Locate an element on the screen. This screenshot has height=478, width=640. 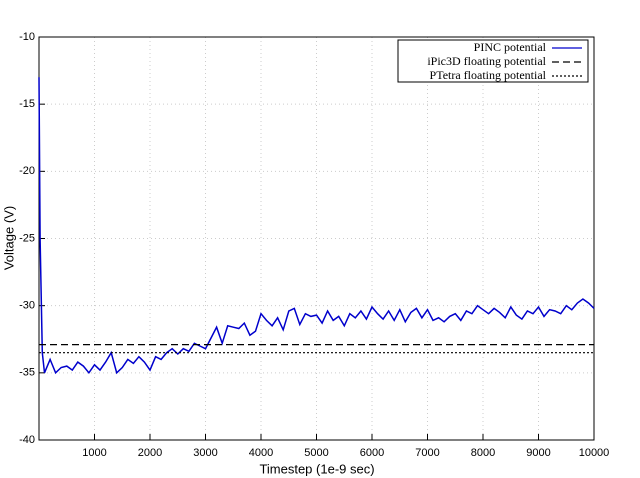
legend-box is located at coordinates (493, 61).